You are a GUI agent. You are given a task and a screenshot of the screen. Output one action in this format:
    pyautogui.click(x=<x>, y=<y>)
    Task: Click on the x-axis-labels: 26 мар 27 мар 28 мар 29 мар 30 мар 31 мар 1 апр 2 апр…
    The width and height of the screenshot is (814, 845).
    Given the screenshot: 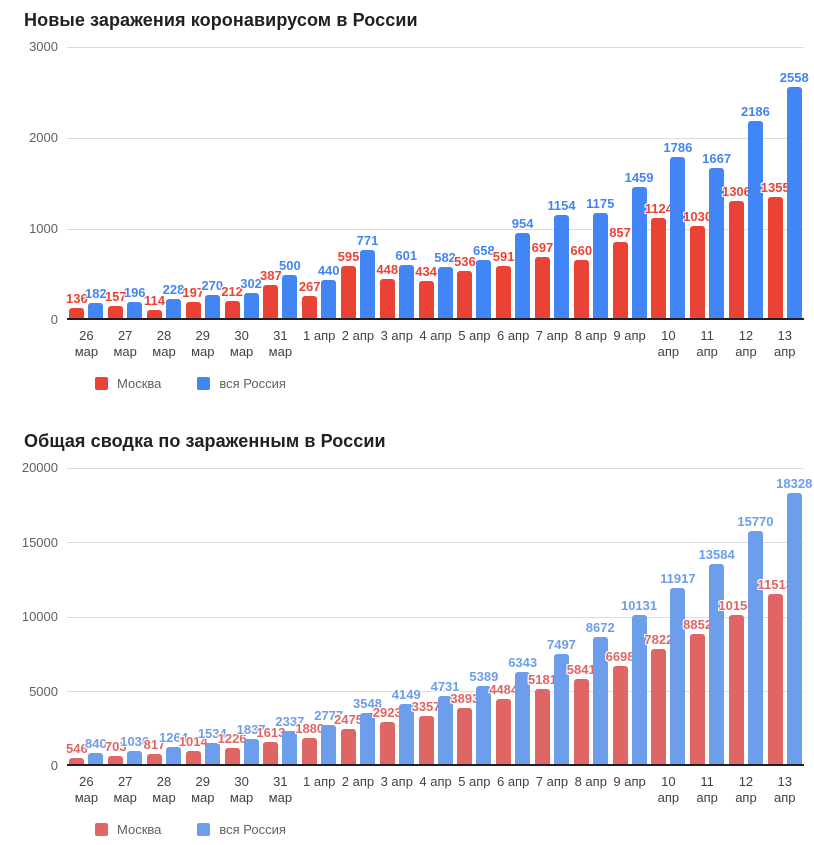 What is the action you would take?
    pyautogui.click(x=435, y=344)
    